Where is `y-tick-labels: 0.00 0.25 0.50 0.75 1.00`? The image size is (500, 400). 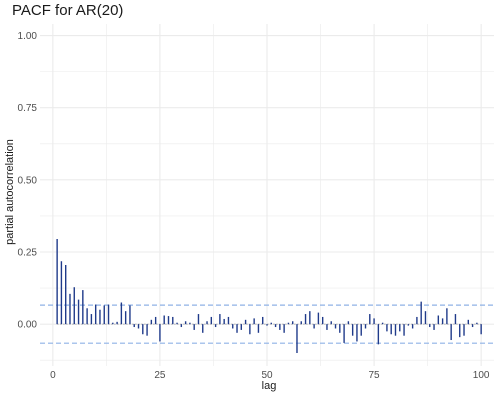 y-tick-labels: 0.00 0.25 0.50 0.75 1.00 is located at coordinates (28, 181).